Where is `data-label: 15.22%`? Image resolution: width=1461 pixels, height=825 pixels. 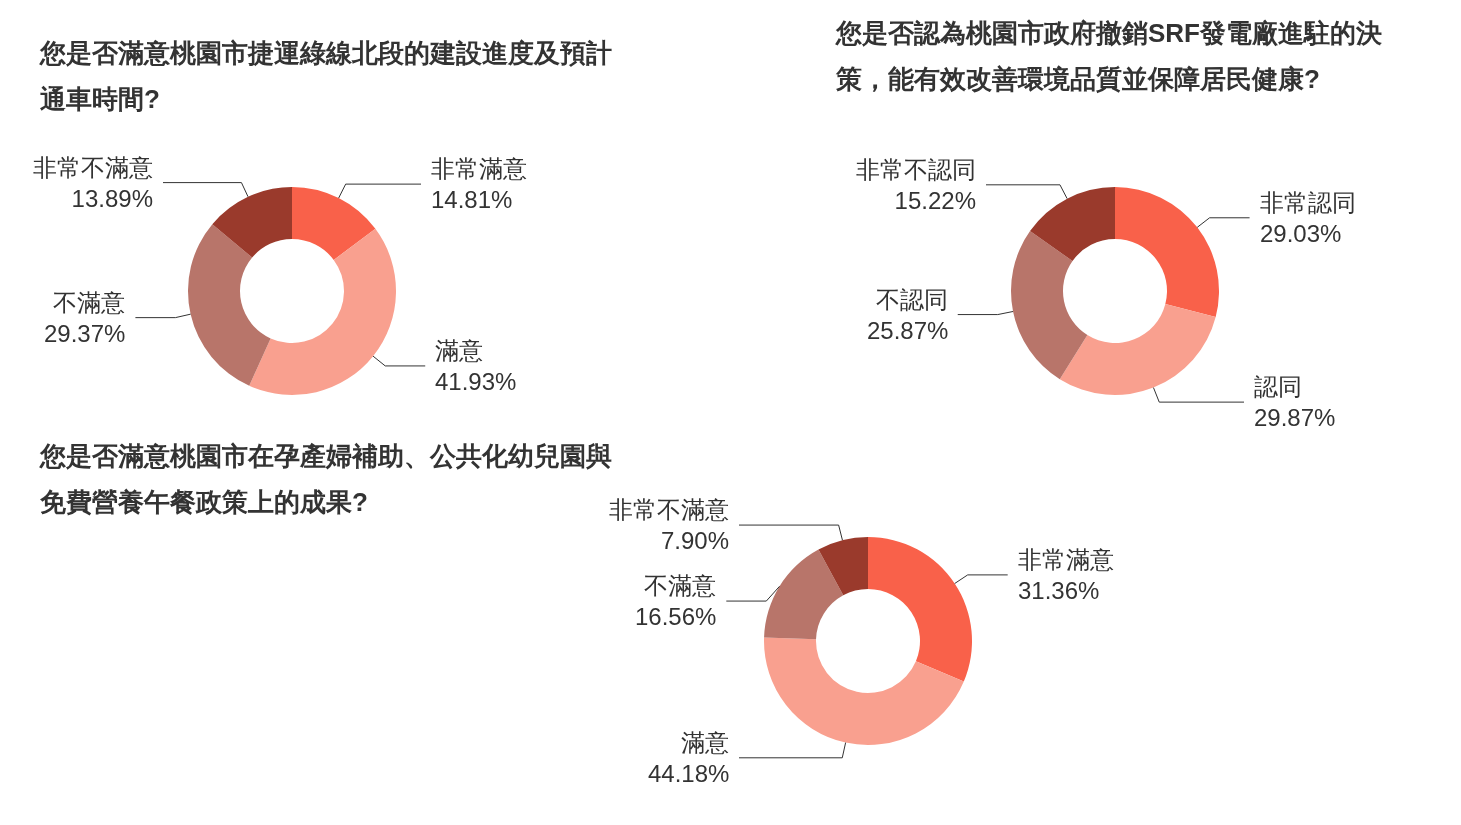
data-label: 15.22% is located at coordinates (935, 201).